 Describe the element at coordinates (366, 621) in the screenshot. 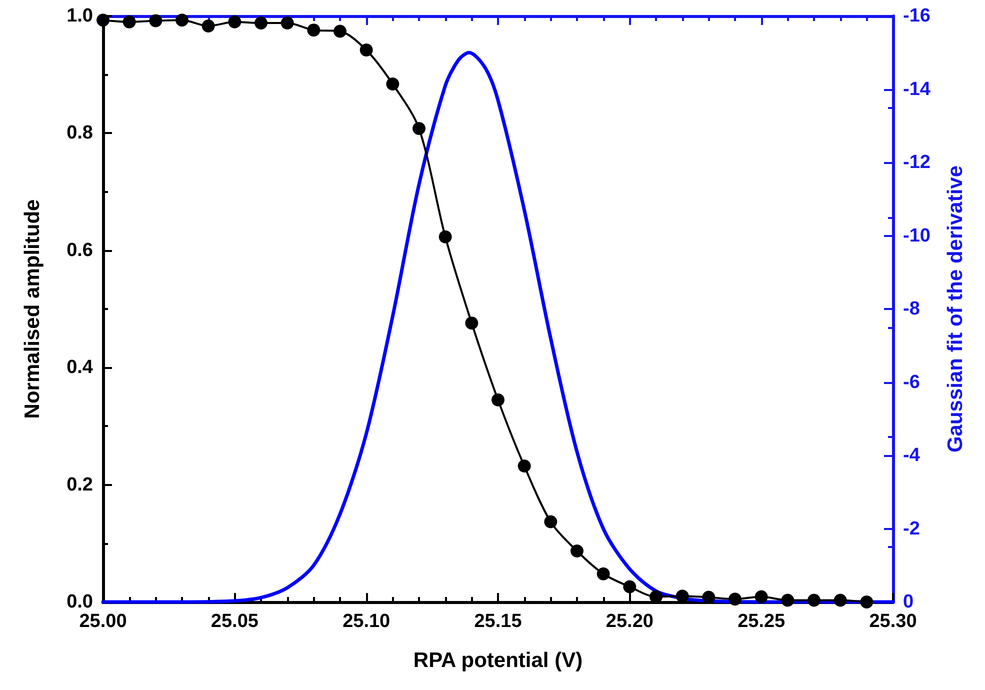

I see `x-tick-label: 25.10` at that location.